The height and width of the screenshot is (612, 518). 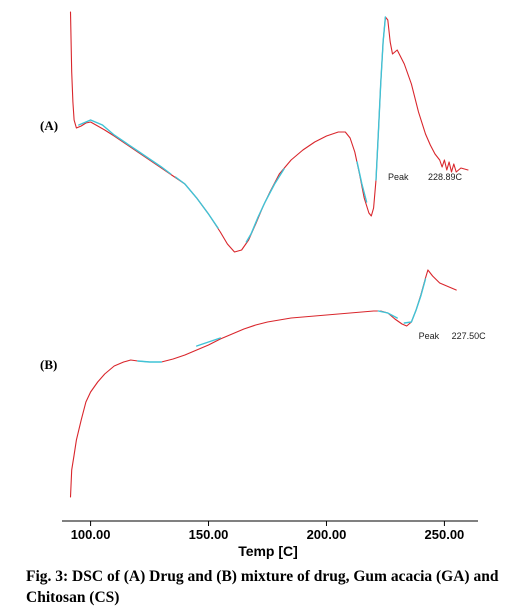 What do you see at coordinates (209, 534) in the screenshot?
I see `x-tick-label-2: 150.00` at bounding box center [209, 534].